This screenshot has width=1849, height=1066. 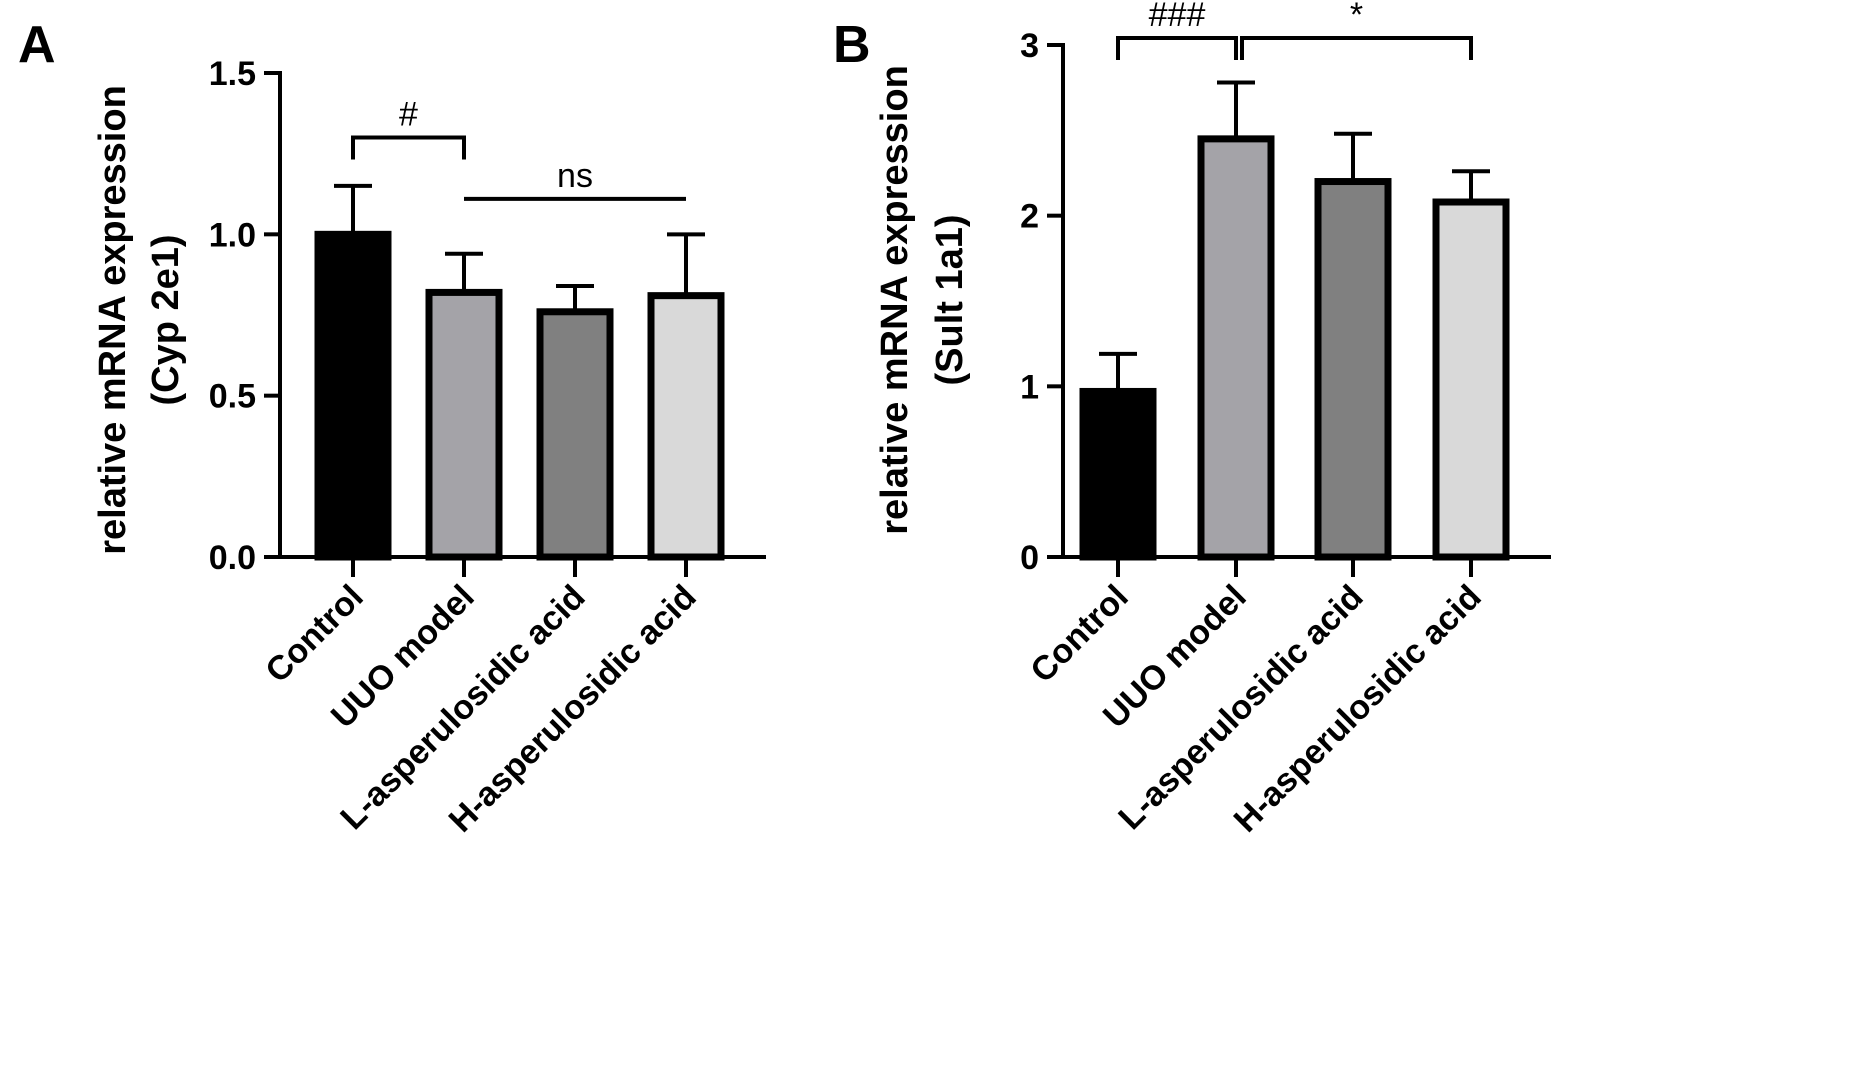 What do you see at coordinates (1029, 558) in the screenshot?
I see `panel-b-ytick-label-0: 0` at bounding box center [1029, 558].